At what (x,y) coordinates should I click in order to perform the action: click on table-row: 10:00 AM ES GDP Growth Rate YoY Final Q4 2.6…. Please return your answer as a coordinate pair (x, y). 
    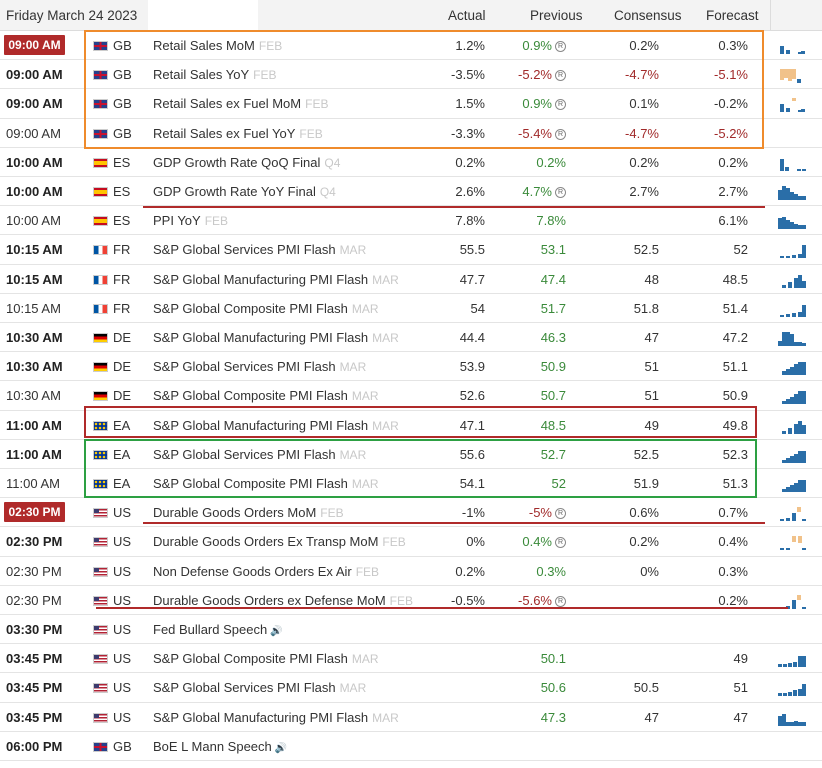
    Looking at the image, I should click on (411, 192).